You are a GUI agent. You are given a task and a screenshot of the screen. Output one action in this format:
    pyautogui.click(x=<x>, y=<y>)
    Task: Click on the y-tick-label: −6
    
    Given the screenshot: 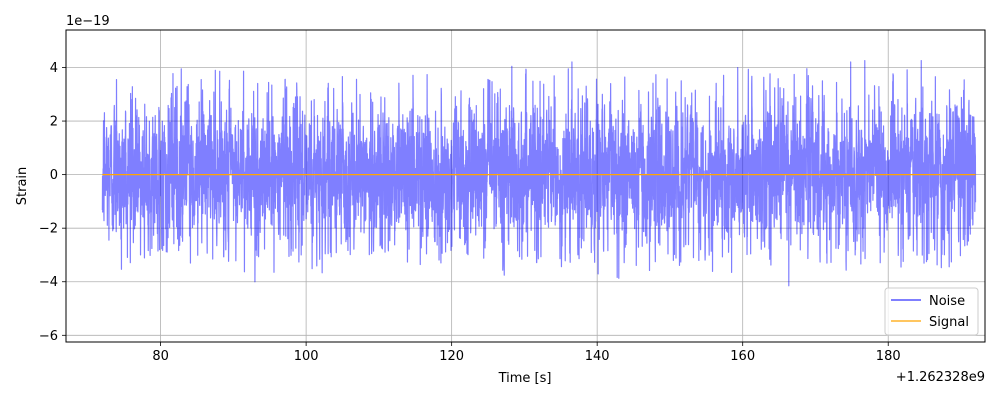 What is the action you would take?
    pyautogui.click(x=48, y=336)
    